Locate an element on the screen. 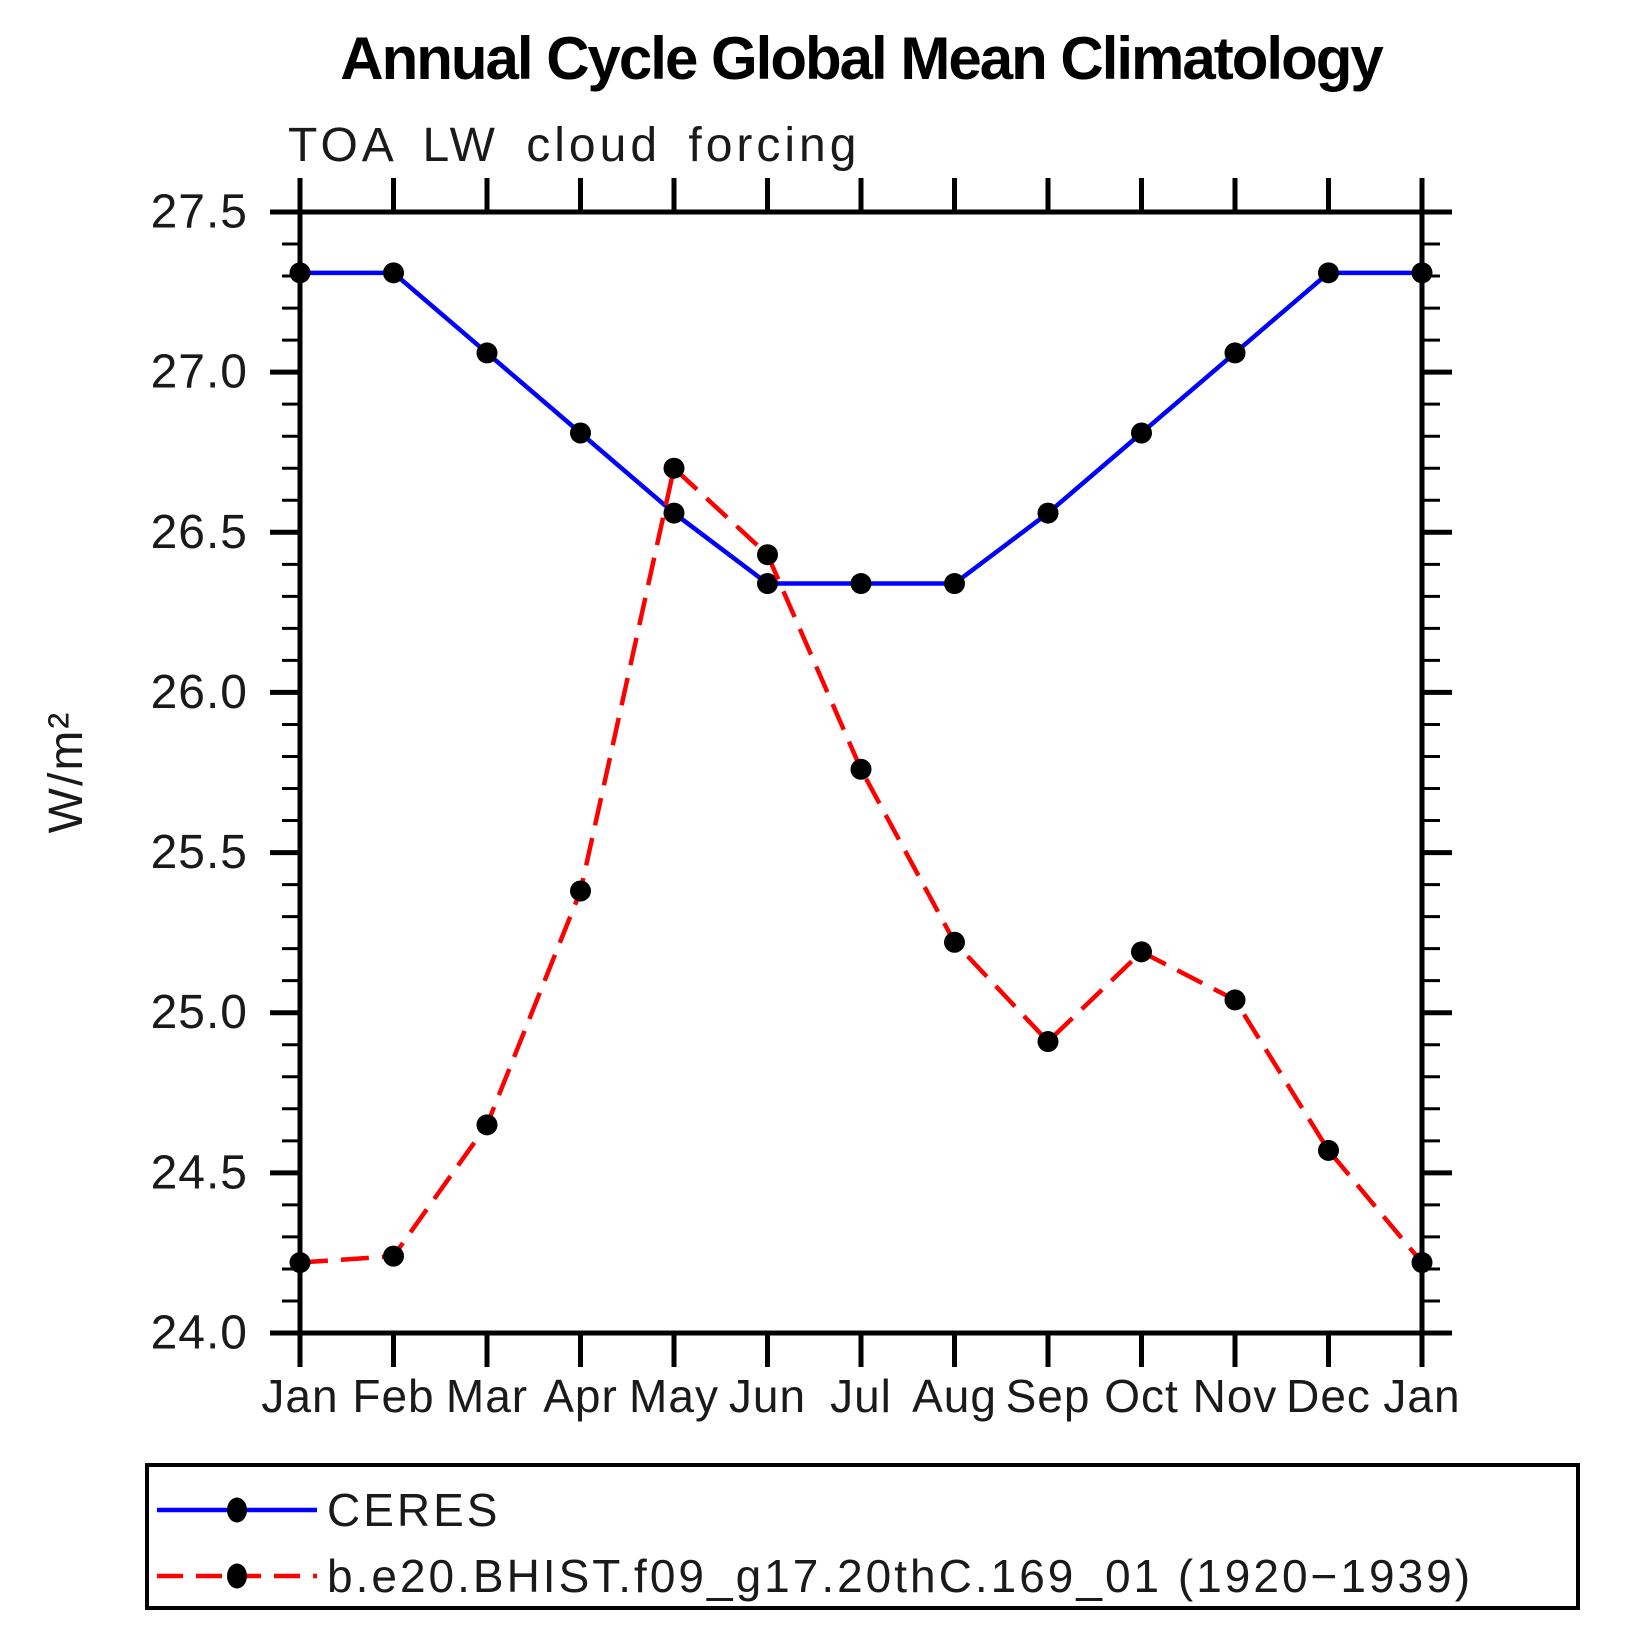 This screenshot has width=1652, height=1652. x-tick-label: Mar is located at coordinates (487, 1396).